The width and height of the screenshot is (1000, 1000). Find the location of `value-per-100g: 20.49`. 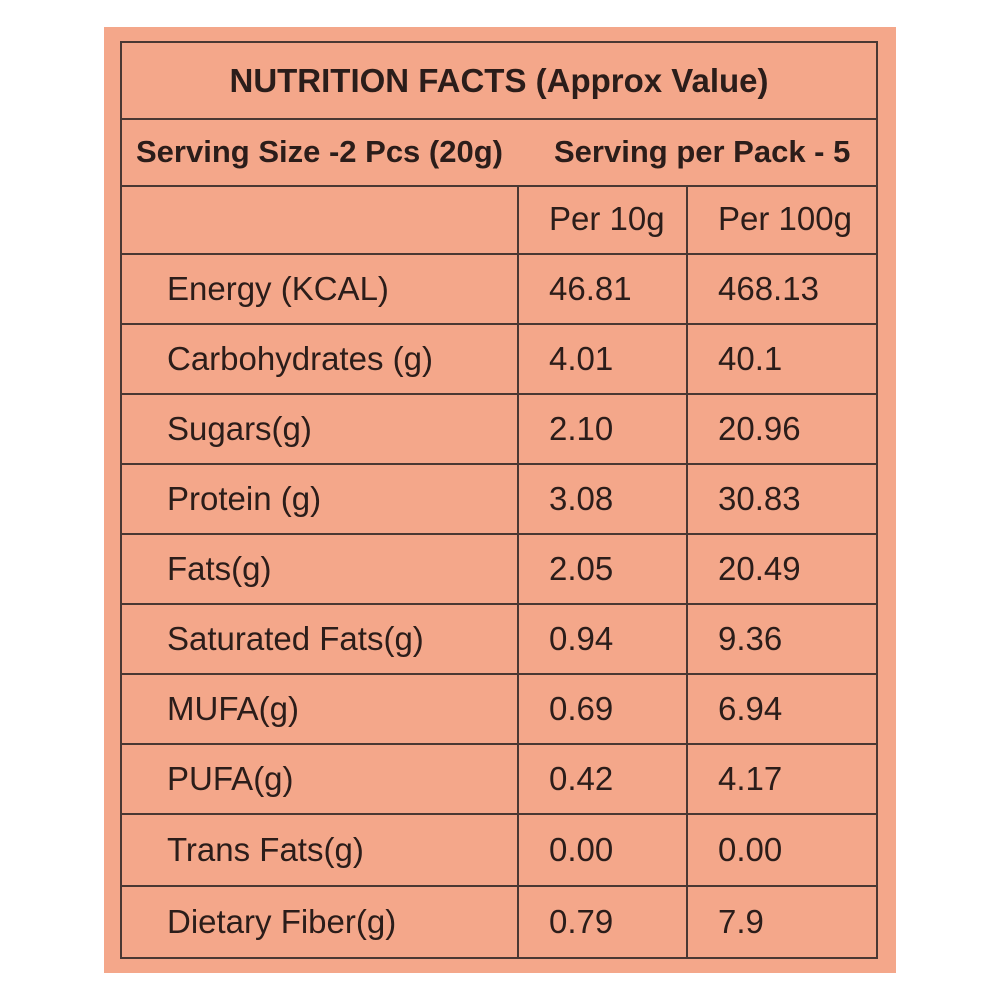

value-per-100g: 20.49 is located at coordinates (759, 568).